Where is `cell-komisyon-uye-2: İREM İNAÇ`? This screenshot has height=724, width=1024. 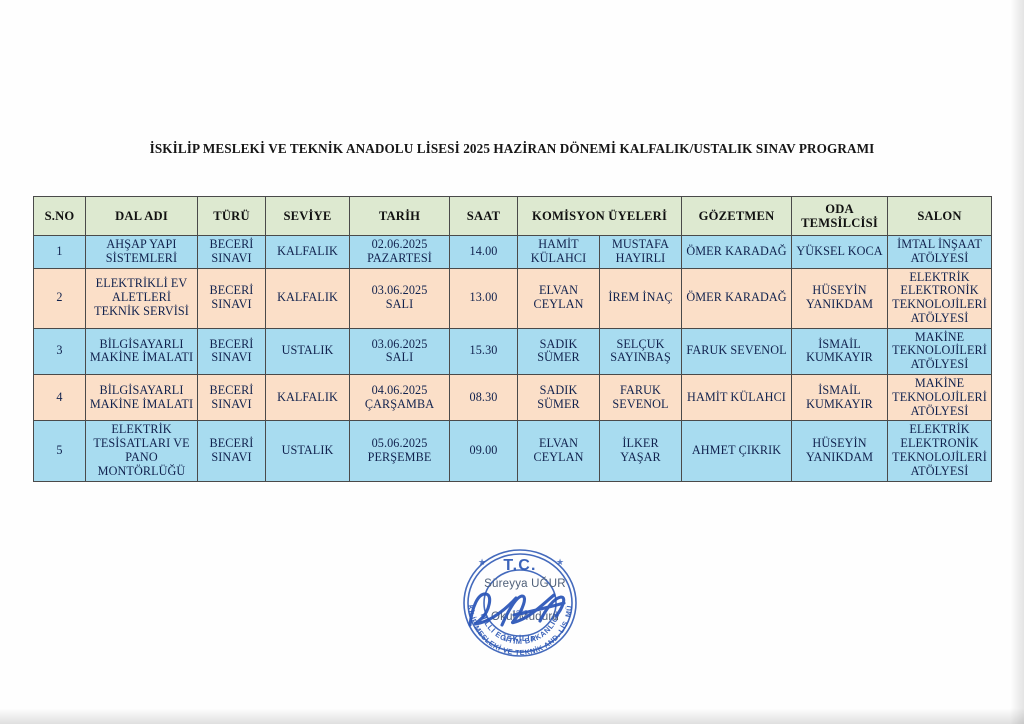 cell-komisyon-uye-2: İREM İNAÇ is located at coordinates (640, 298).